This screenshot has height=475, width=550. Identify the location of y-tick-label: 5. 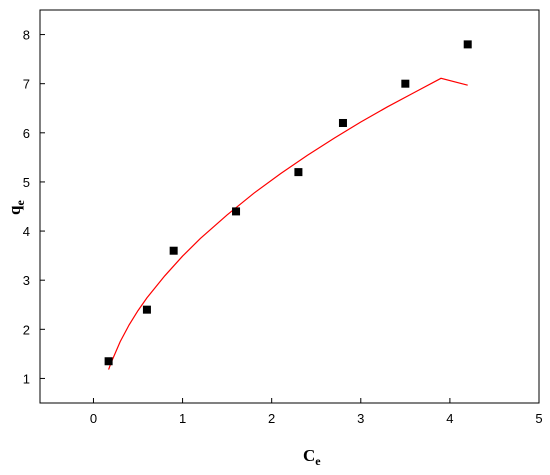
(26, 182).